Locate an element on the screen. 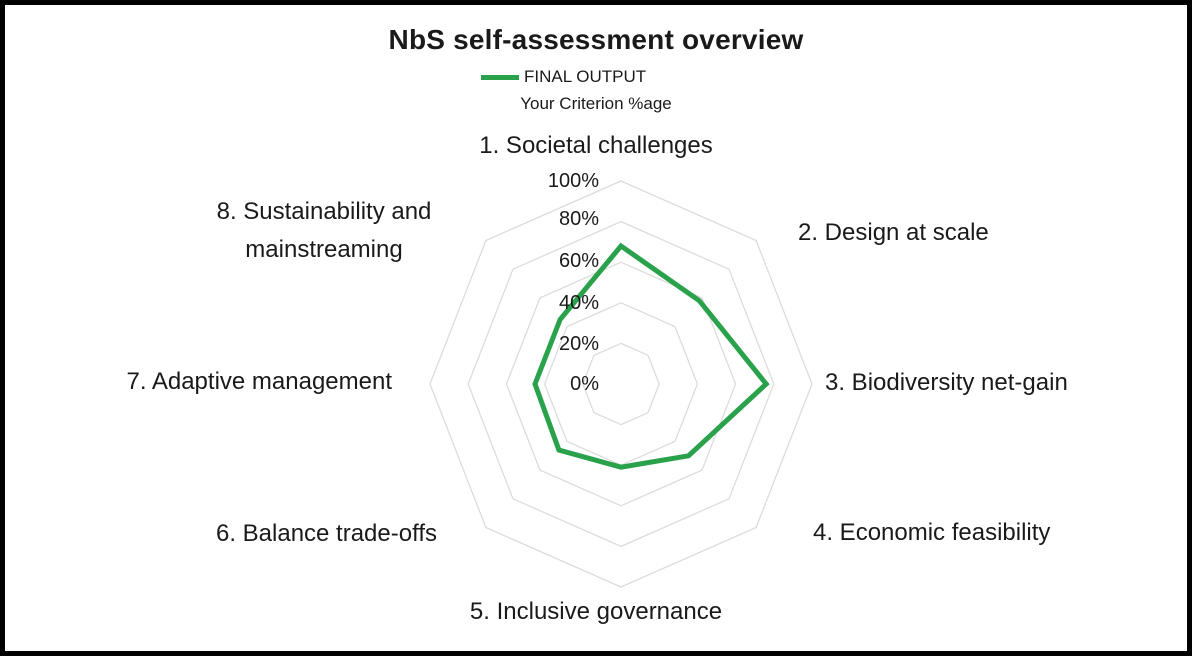  legend: FINAL OUTPUT is located at coordinates (563, 77).